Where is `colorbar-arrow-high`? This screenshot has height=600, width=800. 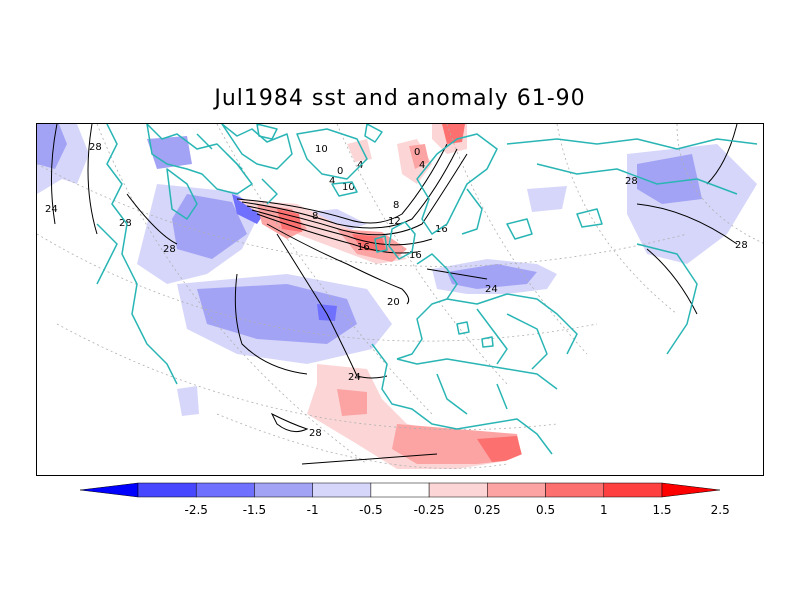
colorbar-arrow-high is located at coordinates (691, 490).